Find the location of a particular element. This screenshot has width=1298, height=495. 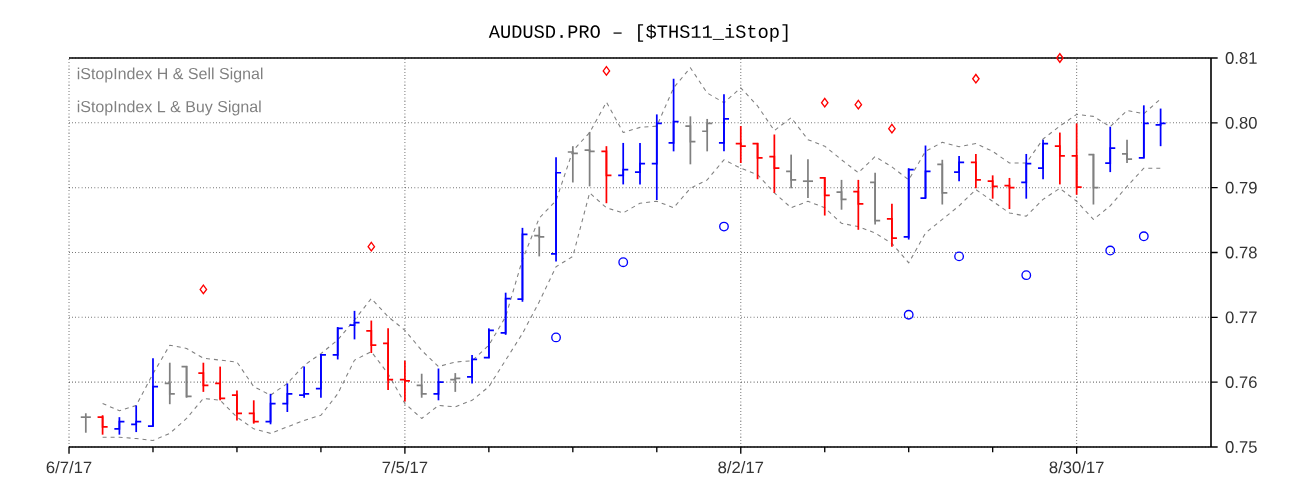

x-tick-label: 8/2/17 is located at coordinates (741, 467).